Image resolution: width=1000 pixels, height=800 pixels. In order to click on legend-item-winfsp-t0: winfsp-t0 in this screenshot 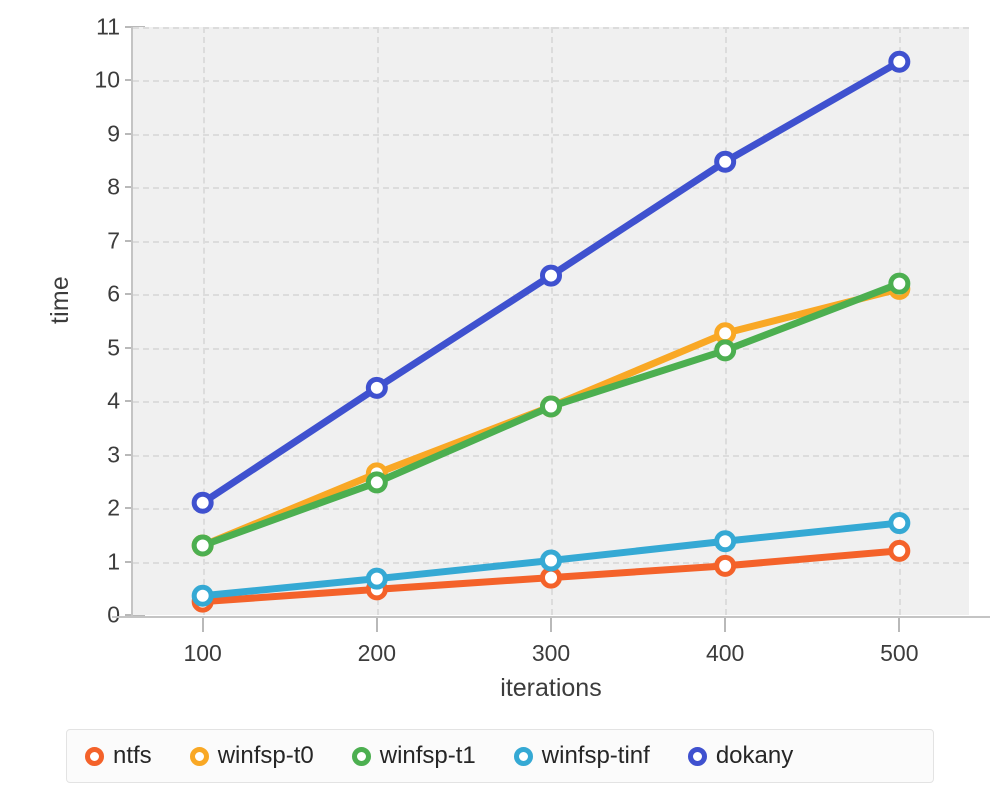, I will do `click(251, 756)`.